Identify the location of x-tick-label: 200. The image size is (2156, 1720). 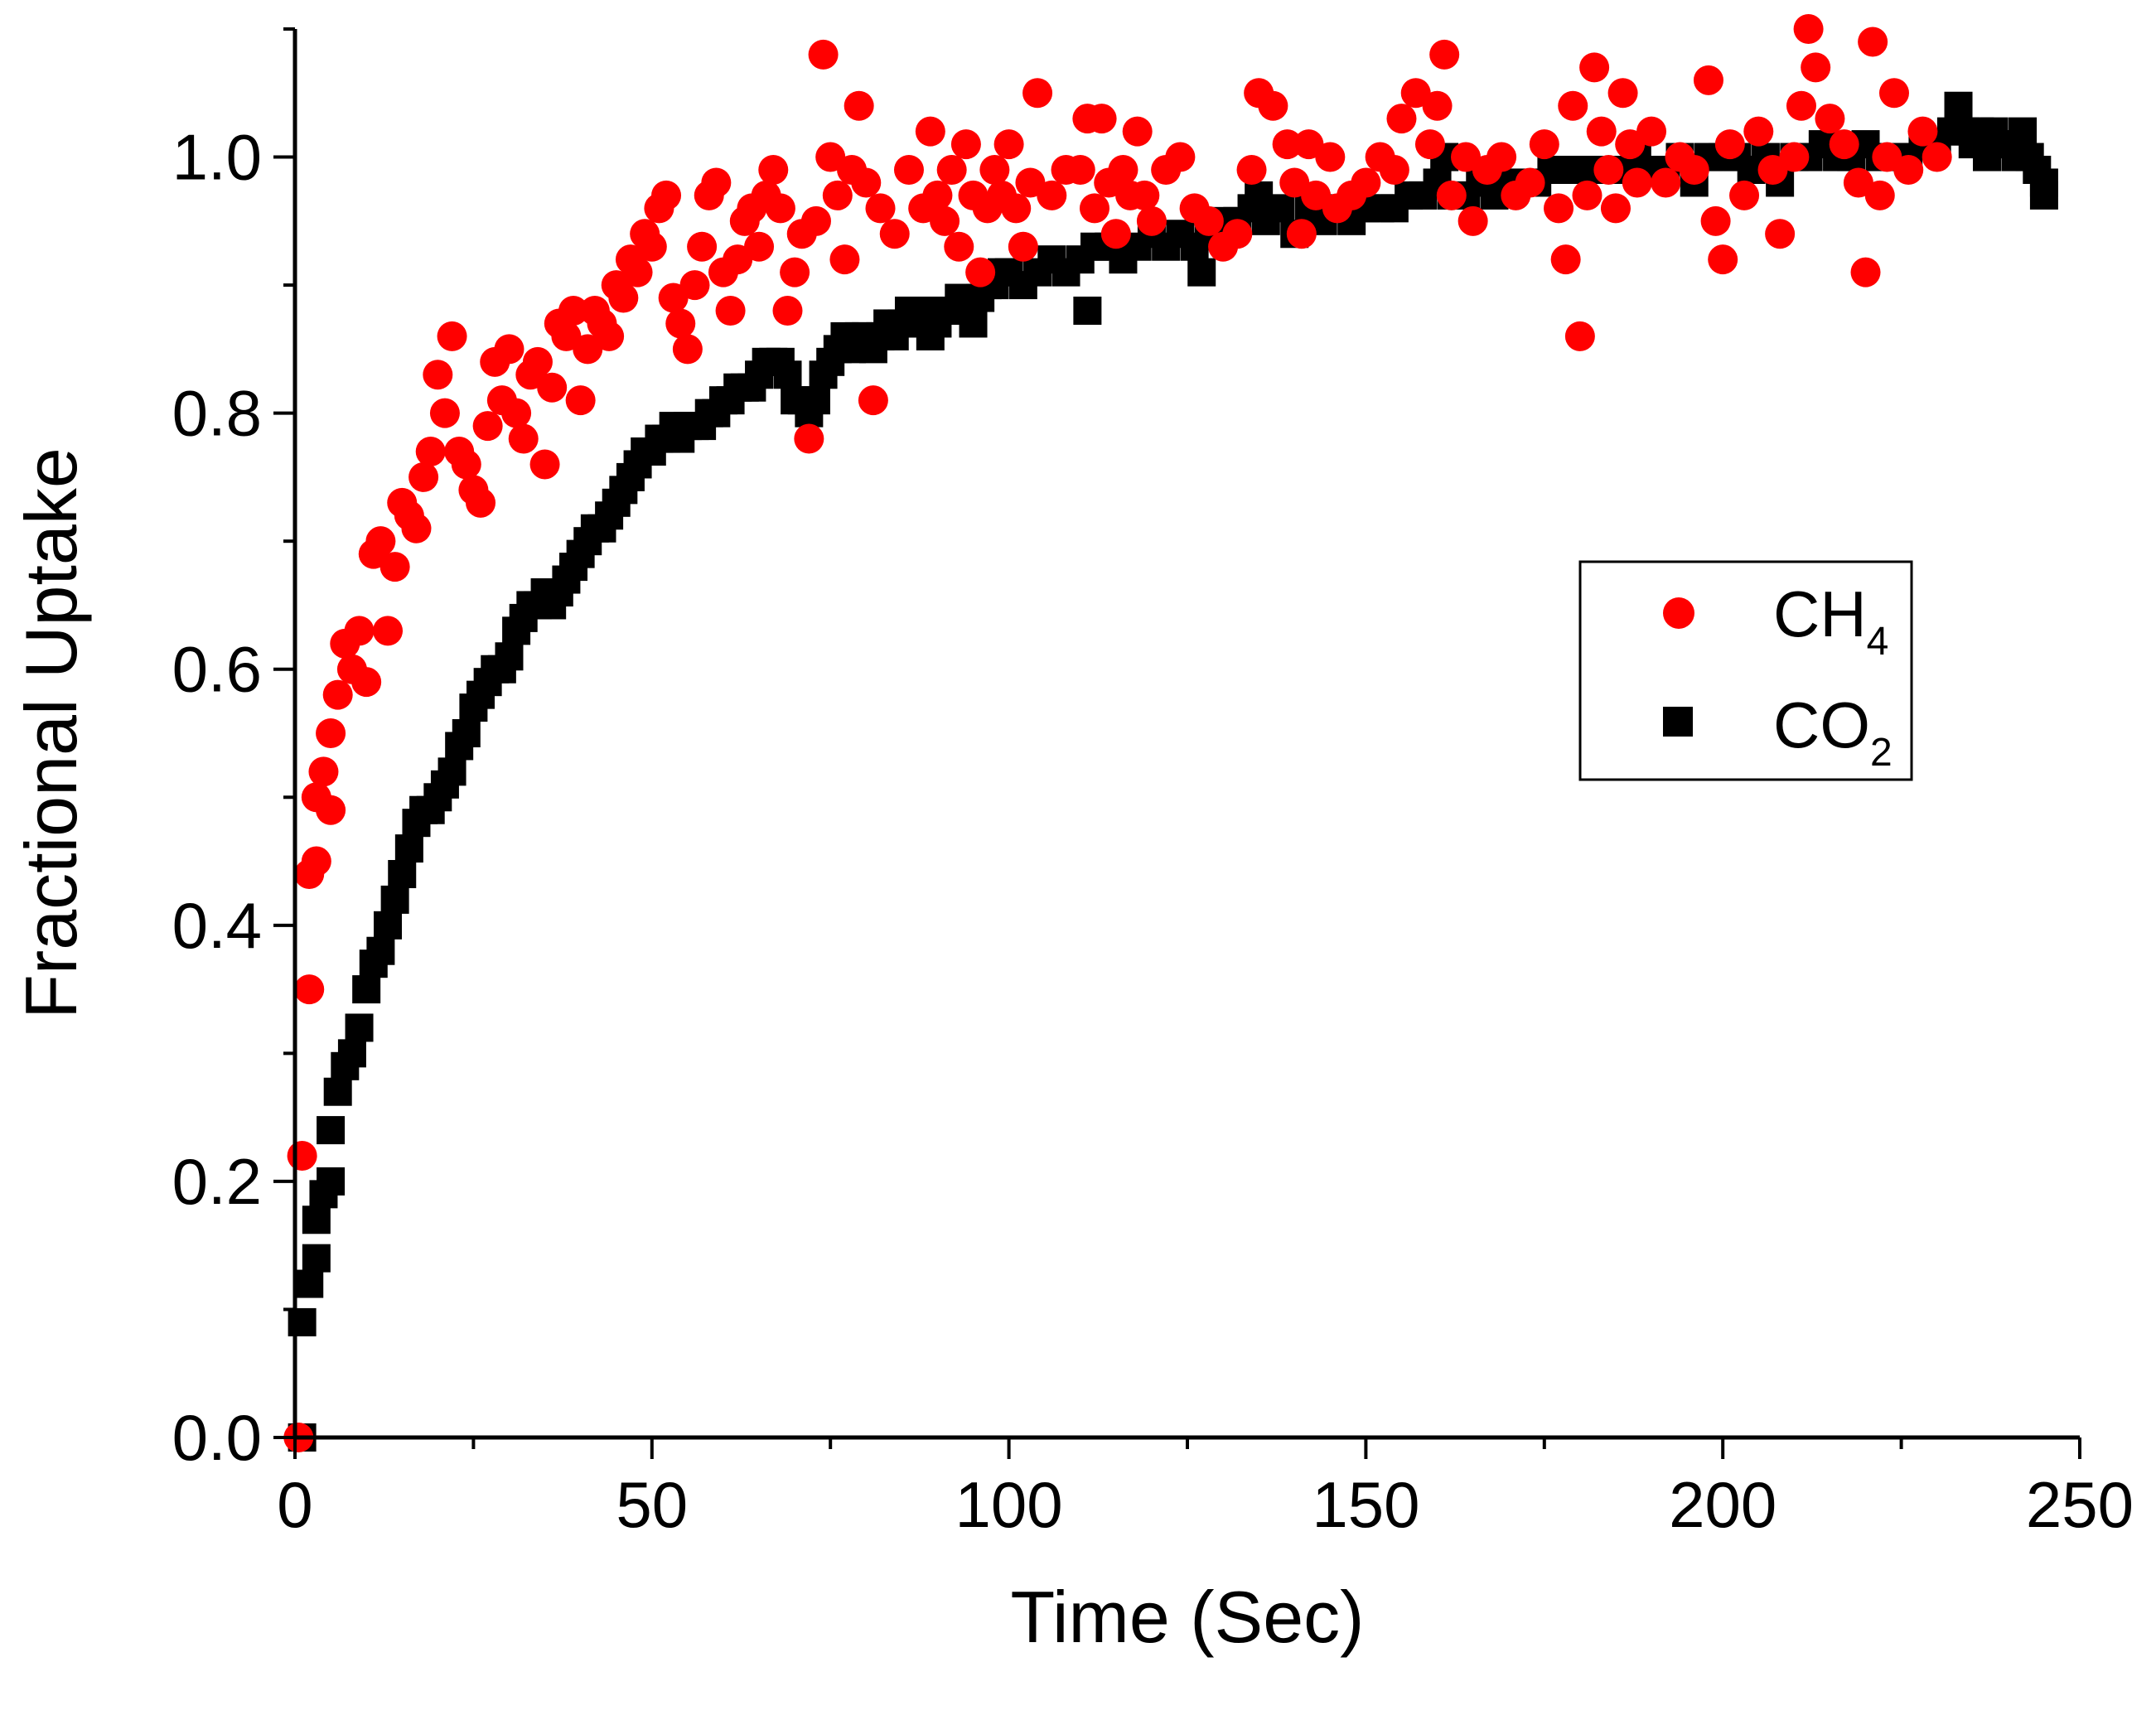
(1723, 1504).